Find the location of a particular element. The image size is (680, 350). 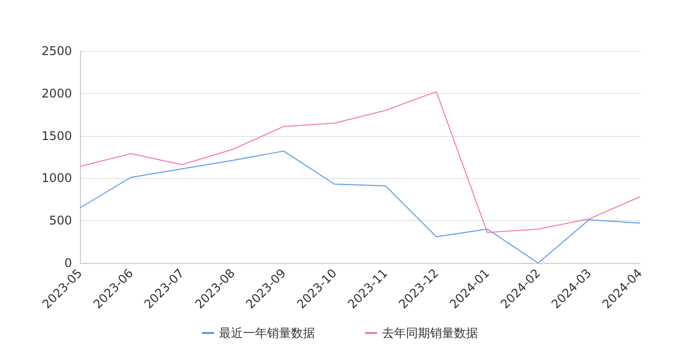

legend-label: 去年同期销量数据 is located at coordinates (430, 333).